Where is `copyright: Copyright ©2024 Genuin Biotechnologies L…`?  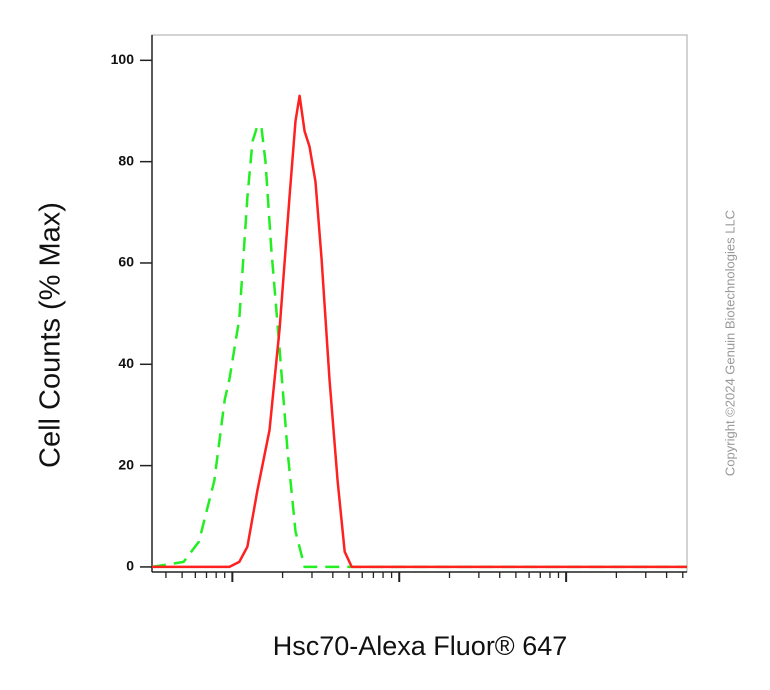
copyright: Copyright ©2024 Genuin Biotechnologies L… is located at coordinates (729, 343).